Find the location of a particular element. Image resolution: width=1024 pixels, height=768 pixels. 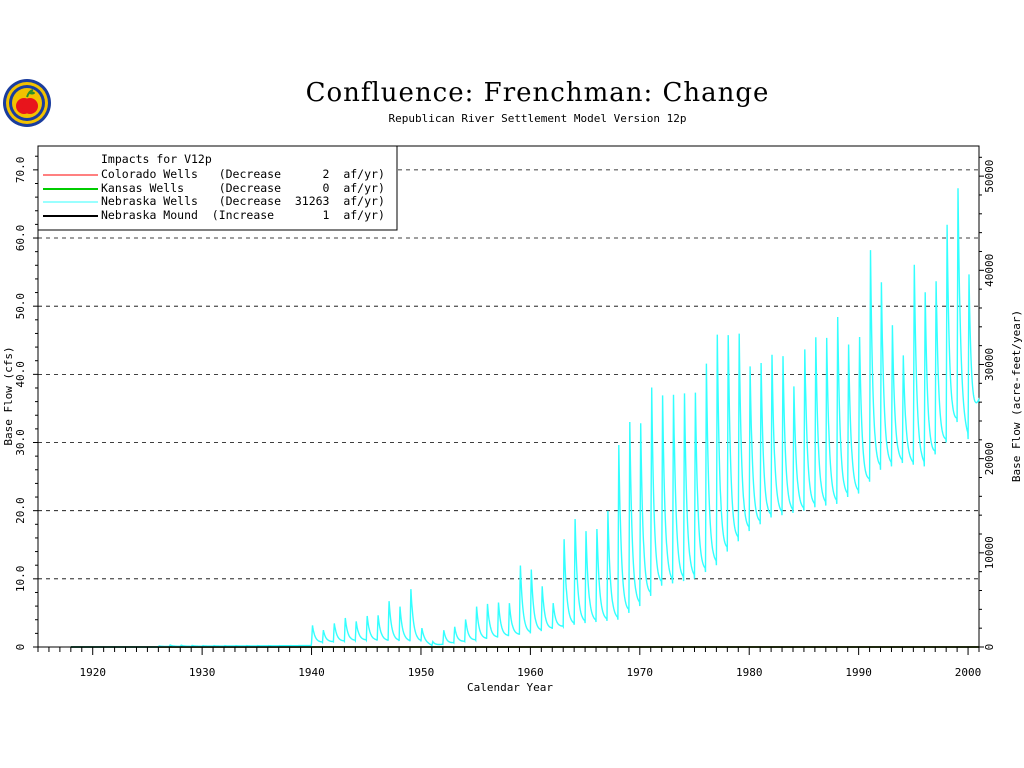

y2-tick-label: 20000 is located at coordinates (989, 458).